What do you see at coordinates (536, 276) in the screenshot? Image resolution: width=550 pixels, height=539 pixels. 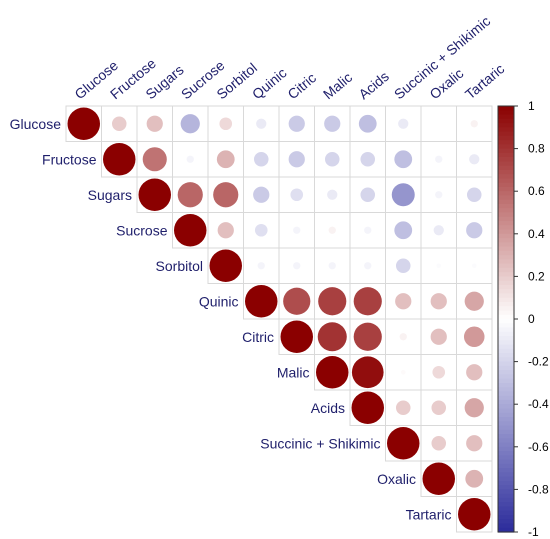 I see `colorbar-tick-label: 0.2` at bounding box center [536, 276].